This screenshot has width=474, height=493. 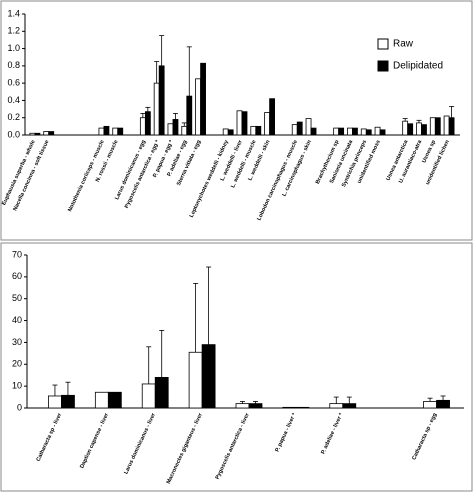 What do you see at coordinates (13, 48) in the screenshot?
I see `y-tick-label: 1.0` at bounding box center [13, 48].